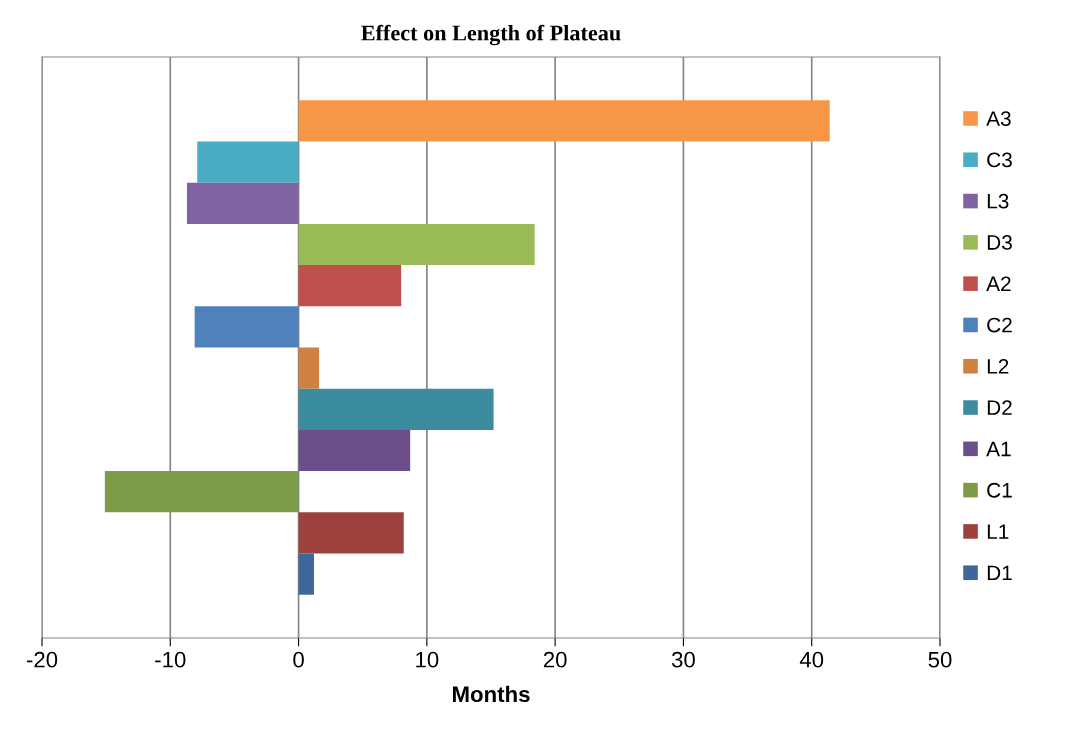 The width and height of the screenshot is (1087, 744). I want to click on x-tick-label: -10, so click(170, 659).